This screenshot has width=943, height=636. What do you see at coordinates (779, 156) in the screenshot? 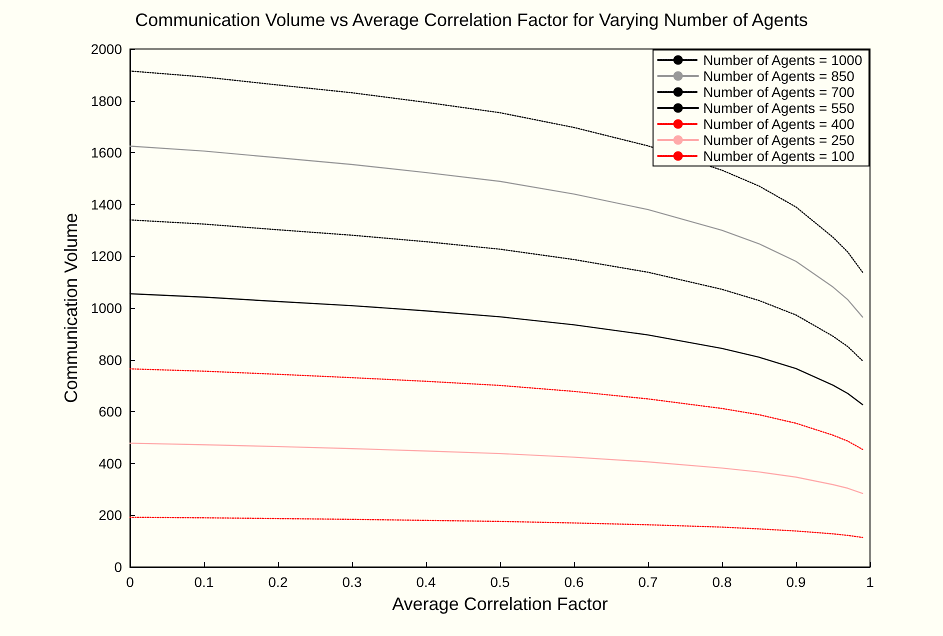
I see `legend-label: Number of Agents = 100` at bounding box center [779, 156].